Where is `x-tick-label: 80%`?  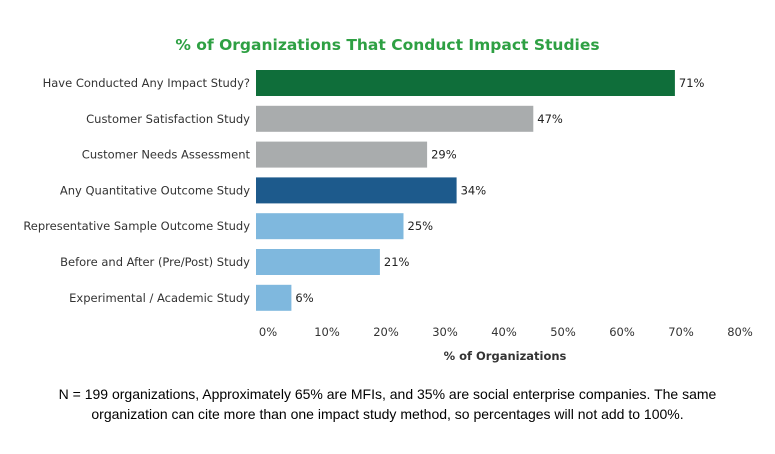
x-tick-label: 80% is located at coordinates (740, 332).